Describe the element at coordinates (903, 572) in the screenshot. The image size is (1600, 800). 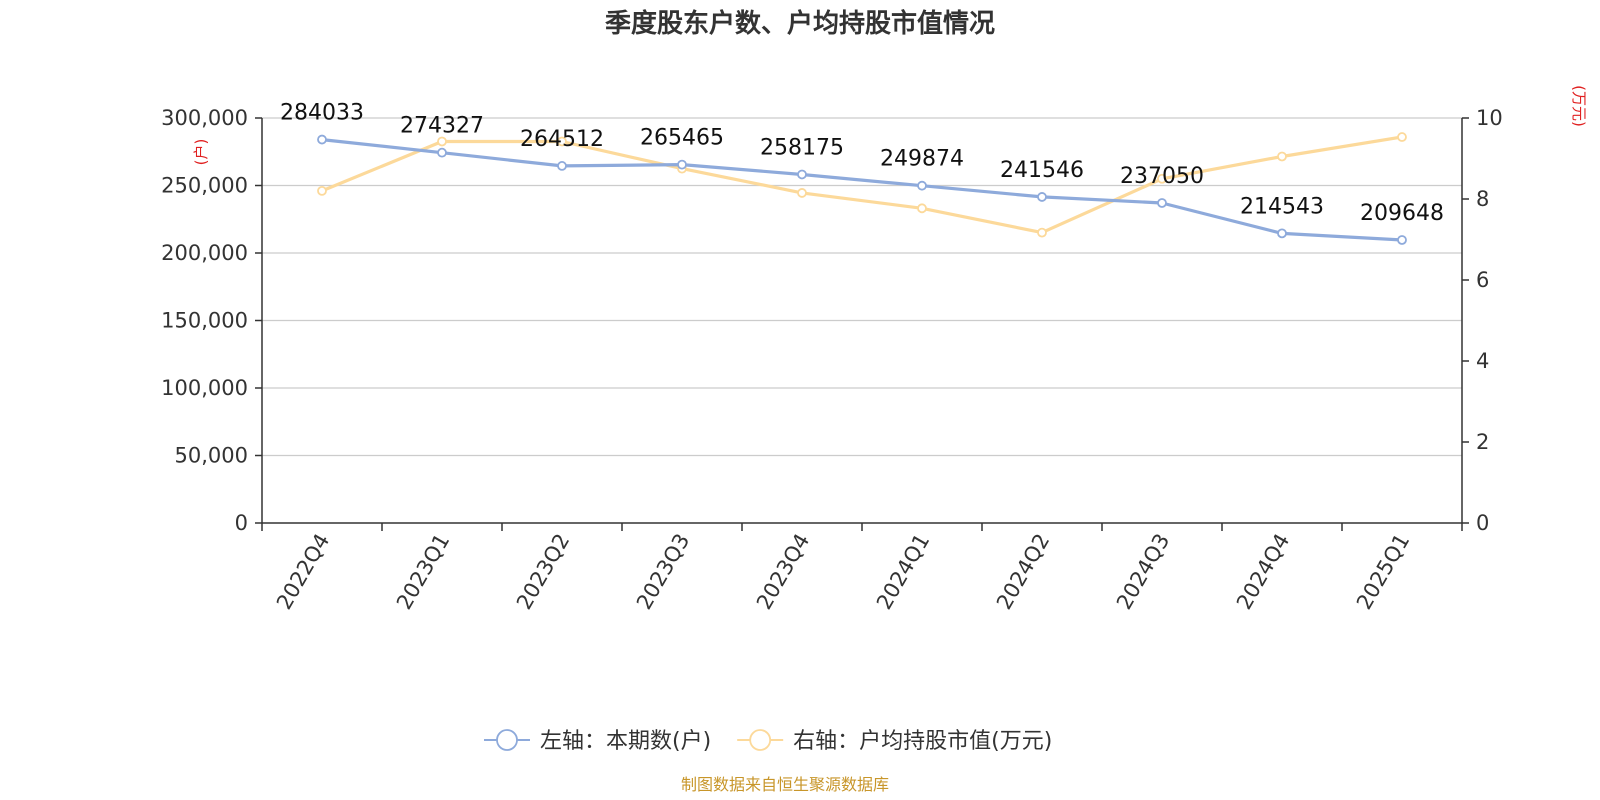
I see `x-axis-tick-label: 2024Q1` at that location.